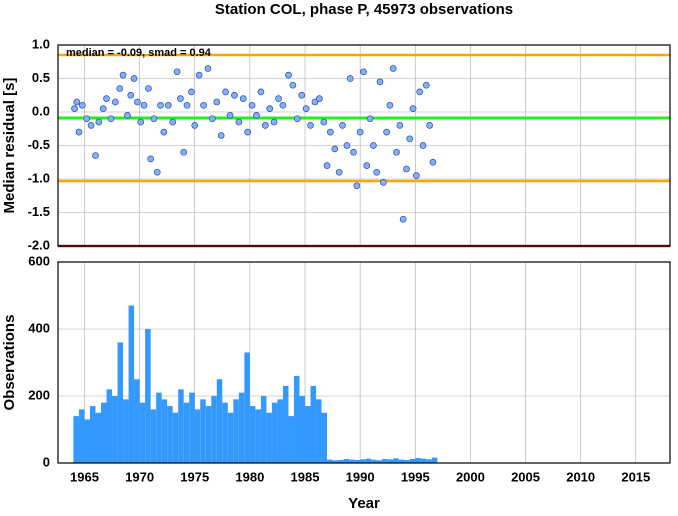  I want to click on y-tick-label: 400, so click(39, 327).